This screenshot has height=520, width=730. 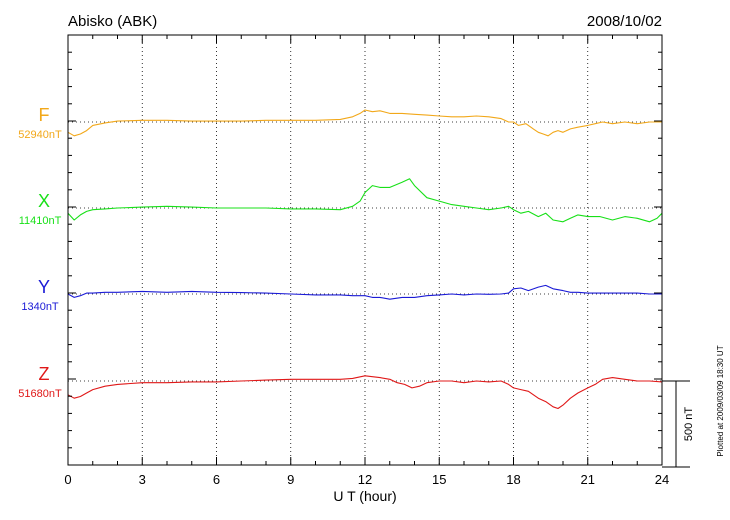 What do you see at coordinates (365, 479) in the screenshot?
I see `x-tick-label: 12` at bounding box center [365, 479].